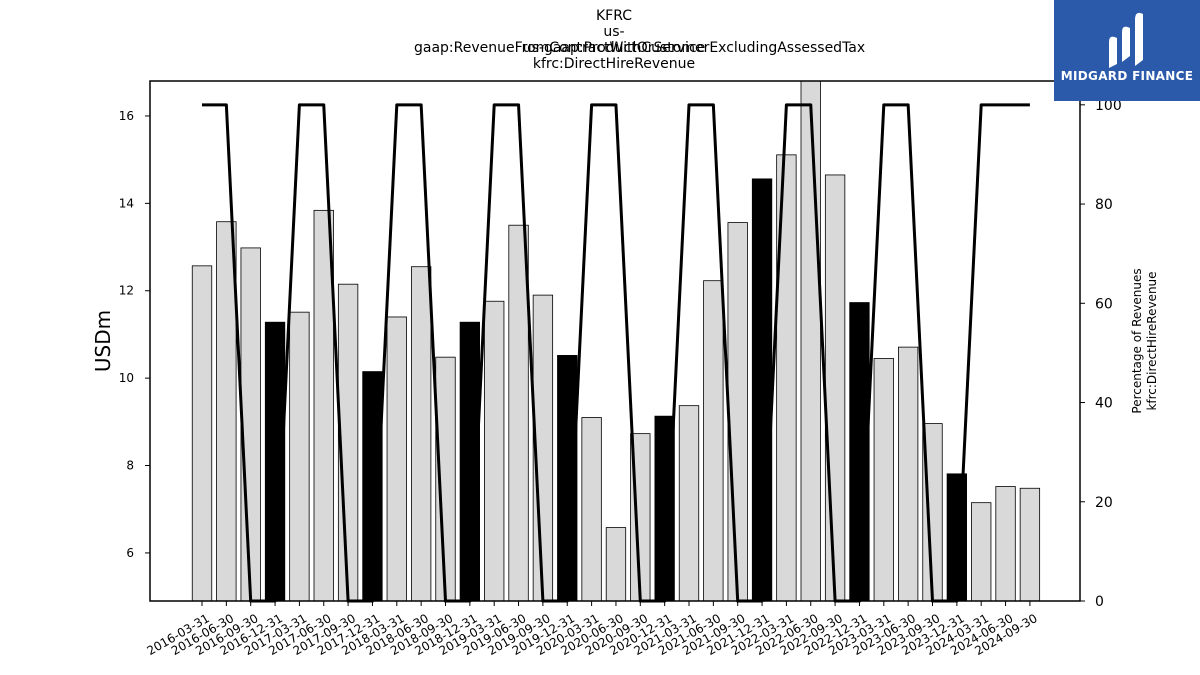  I want to click on y2-tick-label-60: 60, so click(1104, 304).